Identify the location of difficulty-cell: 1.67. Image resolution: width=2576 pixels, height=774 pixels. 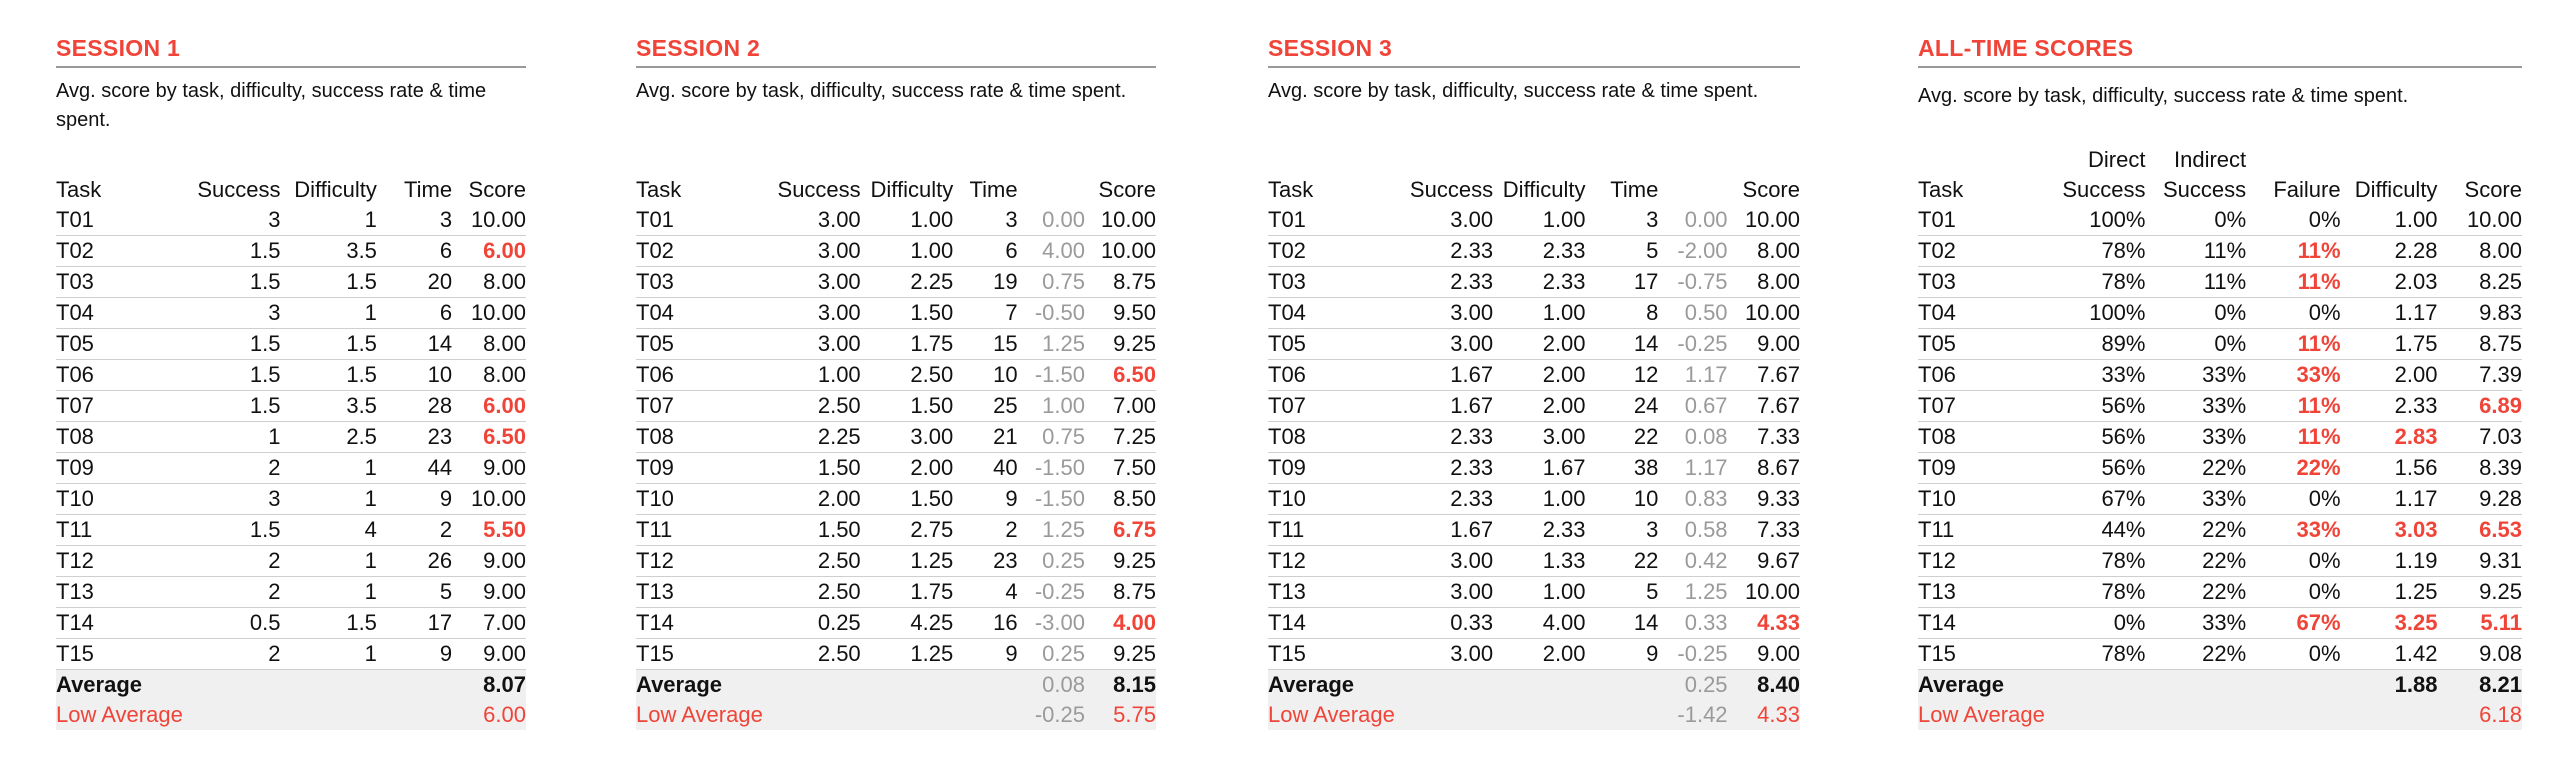
(1539, 468).